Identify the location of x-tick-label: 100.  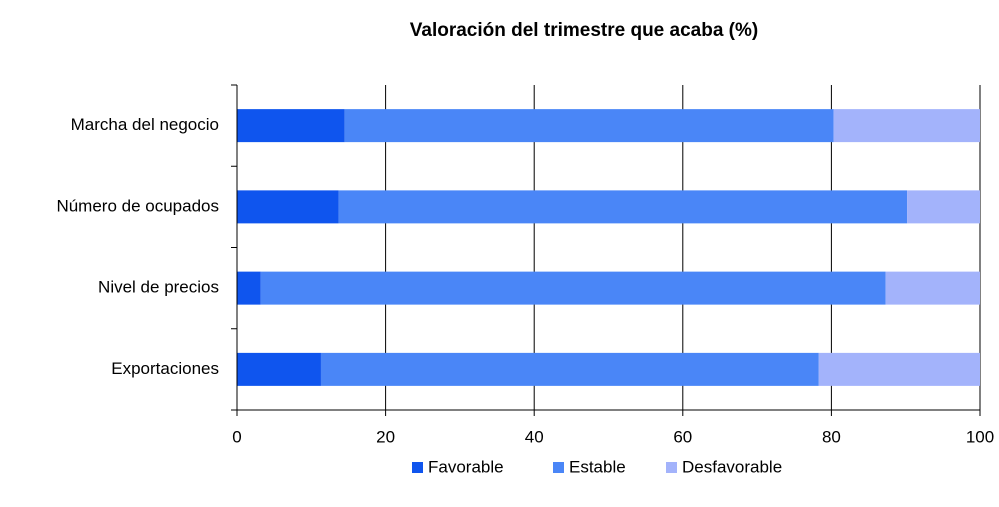
(980, 436).